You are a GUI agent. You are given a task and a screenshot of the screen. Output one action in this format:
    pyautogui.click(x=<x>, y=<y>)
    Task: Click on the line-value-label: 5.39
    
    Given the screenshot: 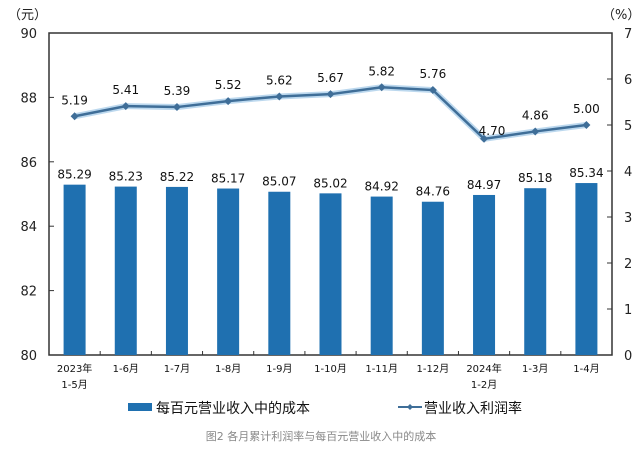 What is the action you would take?
    pyautogui.click(x=177, y=91)
    